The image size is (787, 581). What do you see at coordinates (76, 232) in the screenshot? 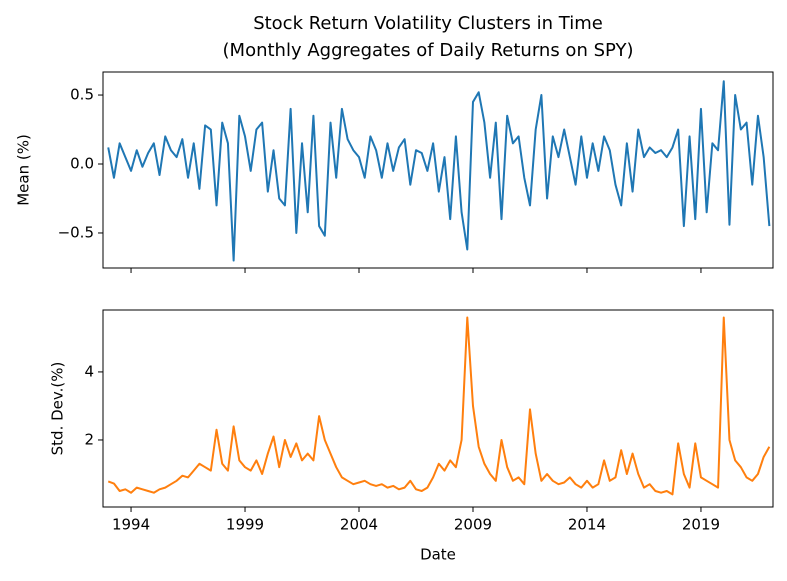
I see `y-tick-label: −0.5` at bounding box center [76, 232].